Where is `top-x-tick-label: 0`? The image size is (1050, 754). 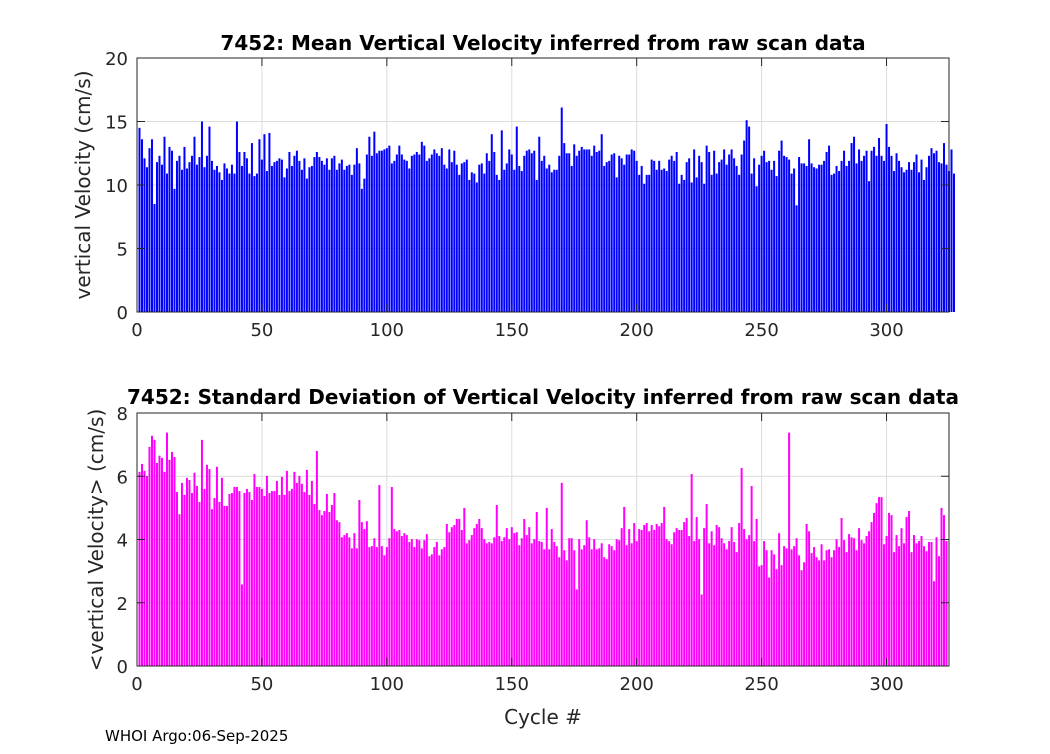 top-x-tick-label: 0 is located at coordinates (136, 330).